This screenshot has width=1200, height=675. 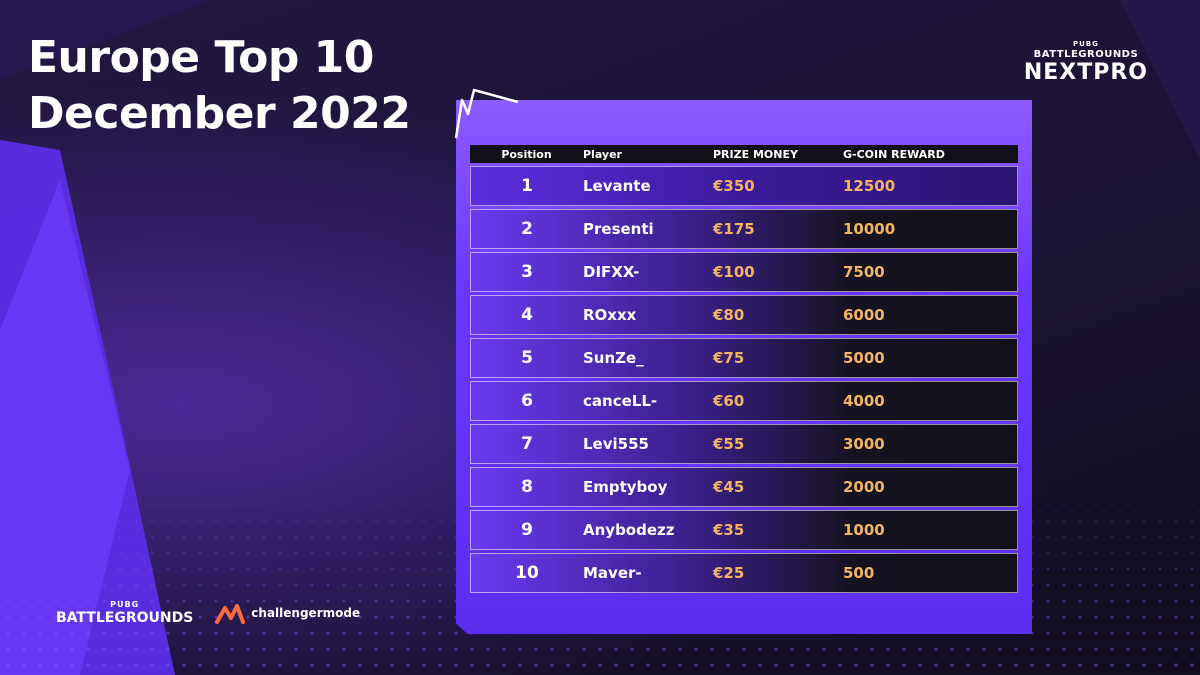 I want to click on cell-coin: 4000, so click(x=930, y=401).